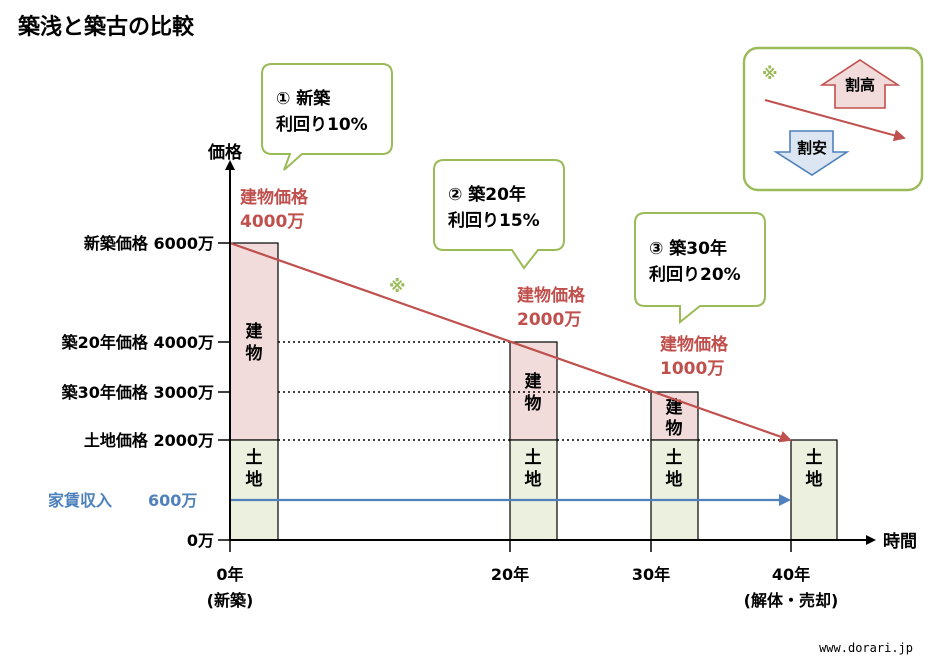 The height and width of the screenshot is (665, 940). Describe the element at coordinates (106, 27) in the screenshot. I see `page-title: 築浅と築古の比較` at that location.